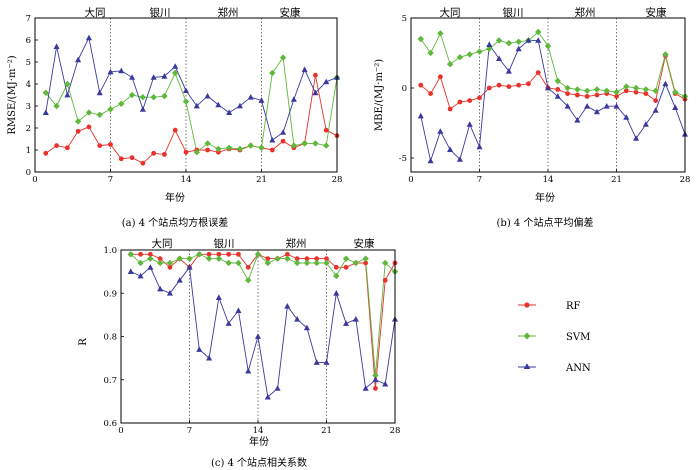 The height and width of the screenshot is (470, 700). I want to click on station-label-ankang: 安康, so click(656, 12).